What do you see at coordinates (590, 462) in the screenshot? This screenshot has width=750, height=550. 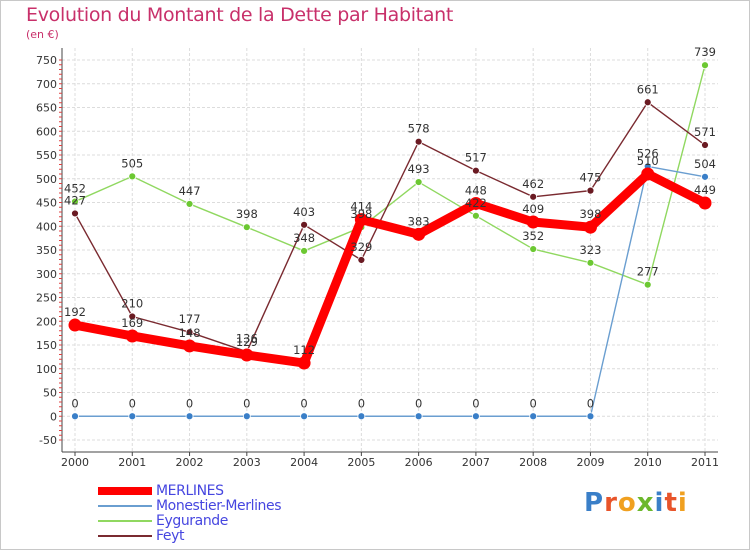 I see `x-tick-label: 2009` at bounding box center [590, 462].